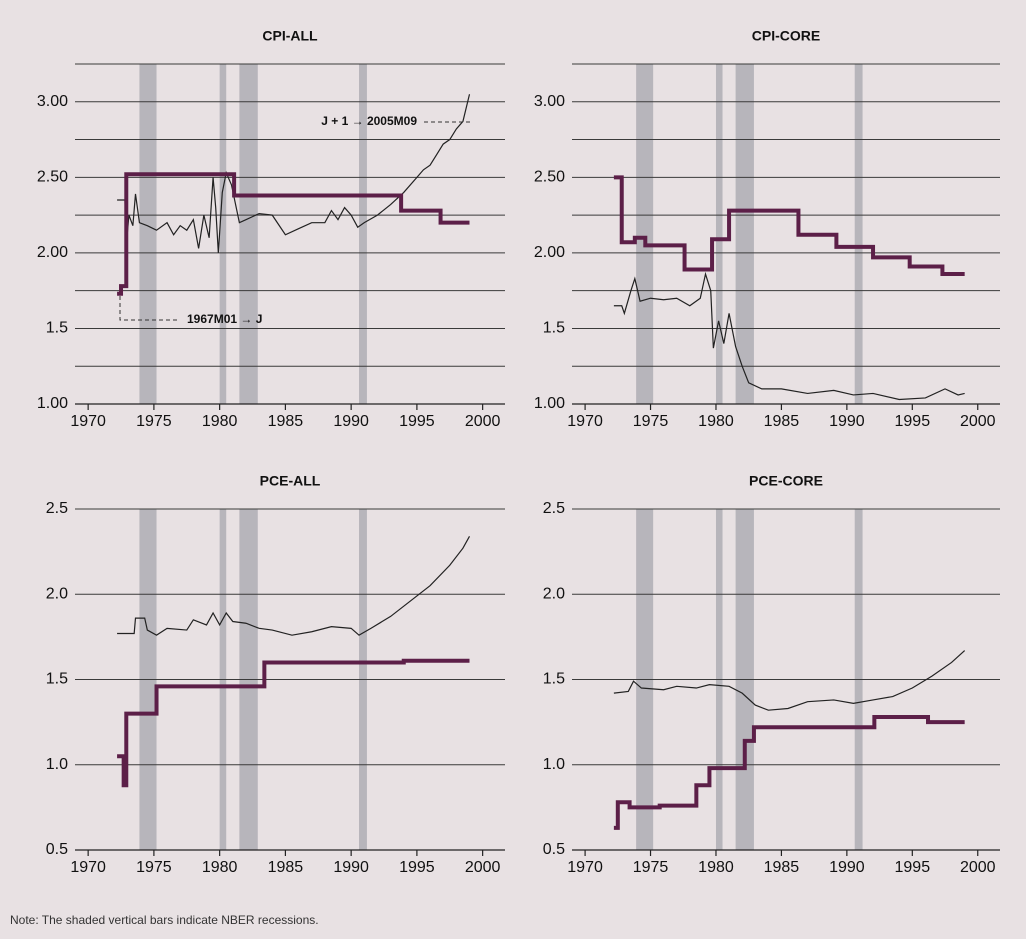  Describe the element at coordinates (290, 36) in the screenshot. I see `panel-title: CPI-ALL` at that location.